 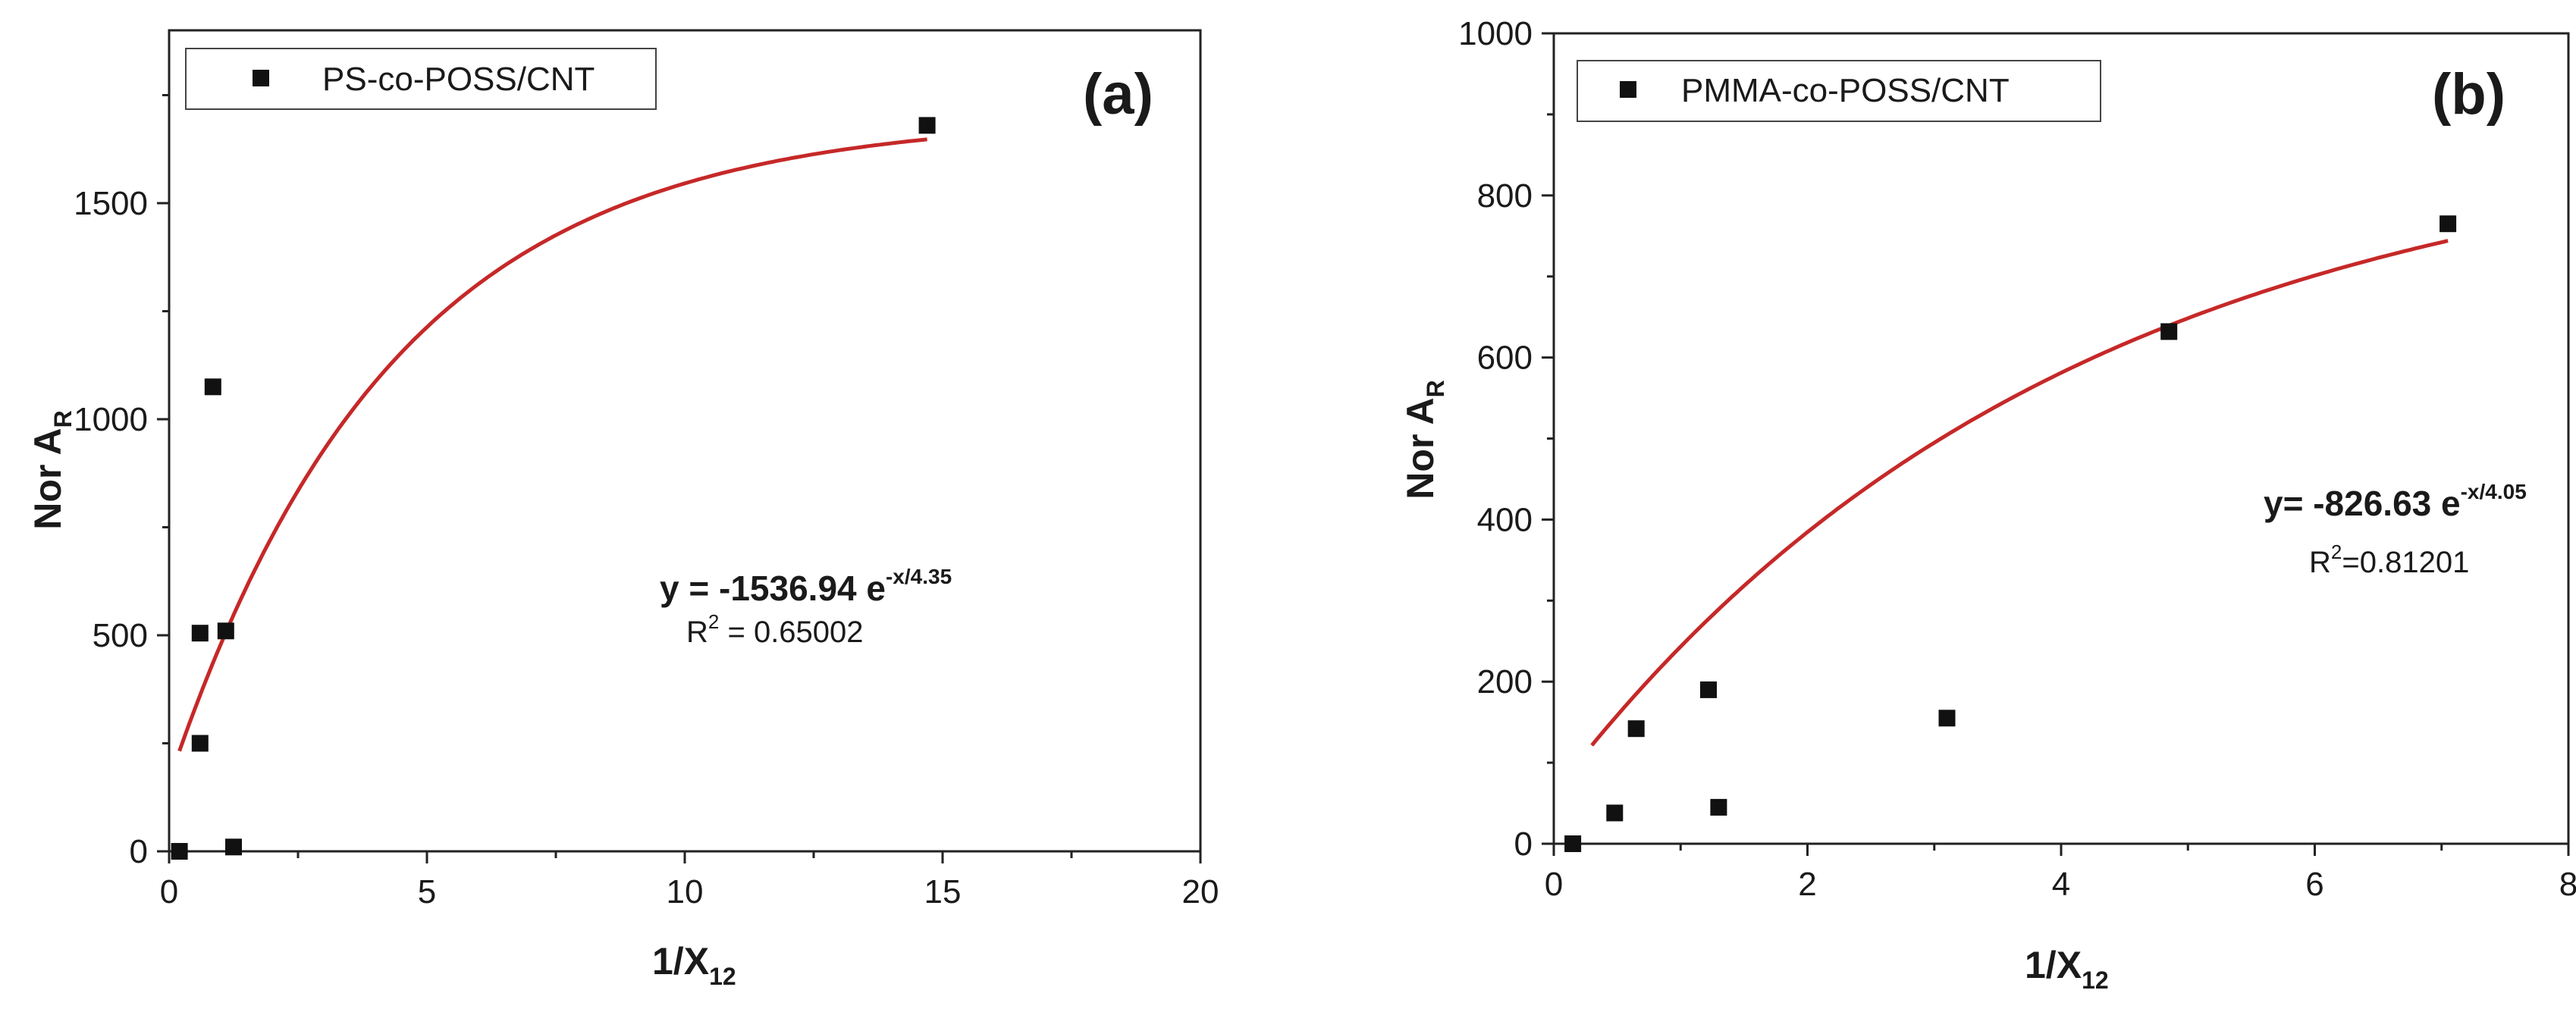 I want to click on r2-text: R2=0.81201, so click(x=2389, y=560).